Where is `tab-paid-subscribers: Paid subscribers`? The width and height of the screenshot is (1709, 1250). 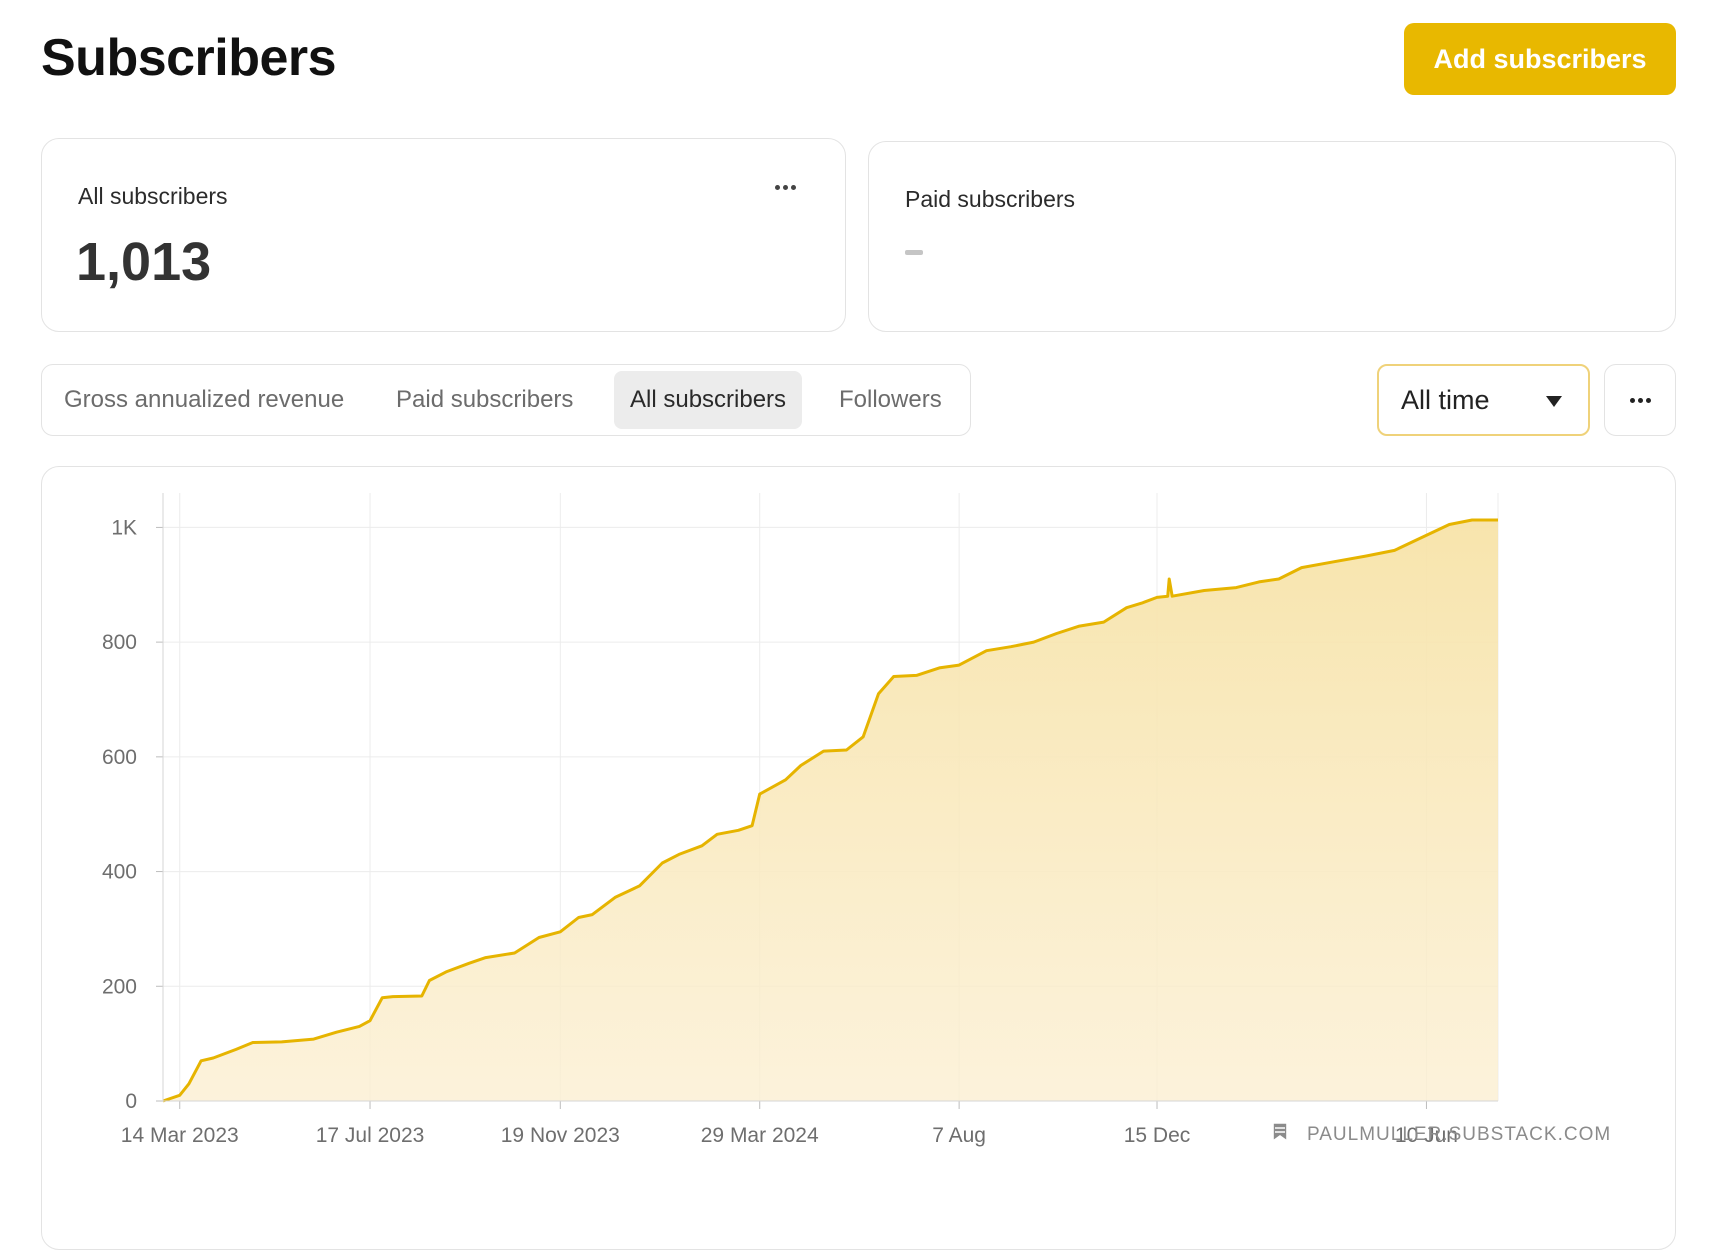
tab-paid-subscribers: Paid subscribers is located at coordinates (485, 399).